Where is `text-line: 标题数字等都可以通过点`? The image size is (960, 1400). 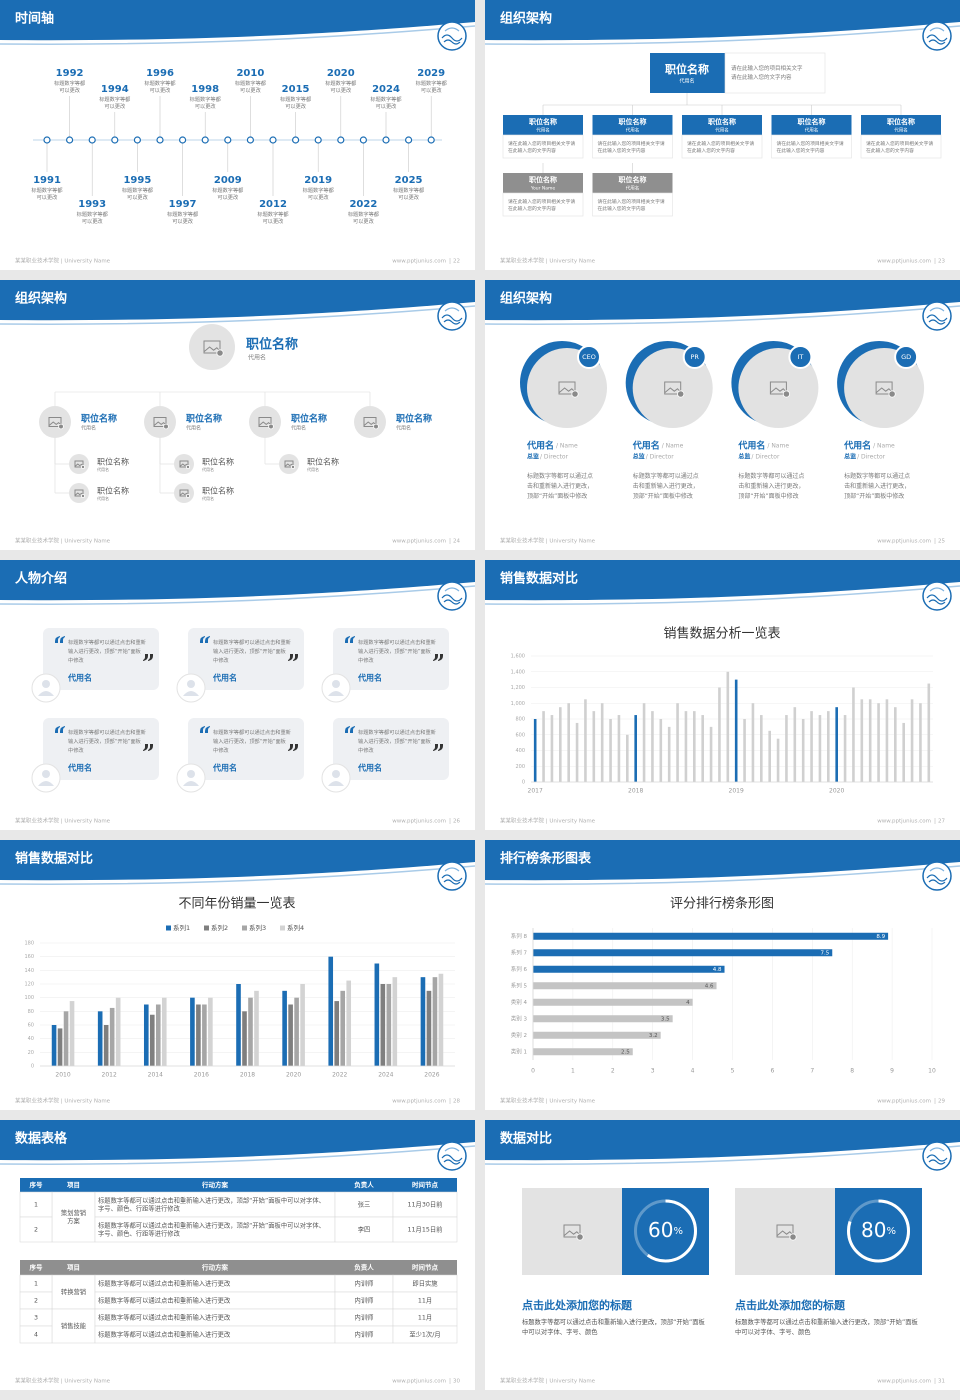 text-line: 标题数字等都可以通过点 is located at coordinates (666, 476).